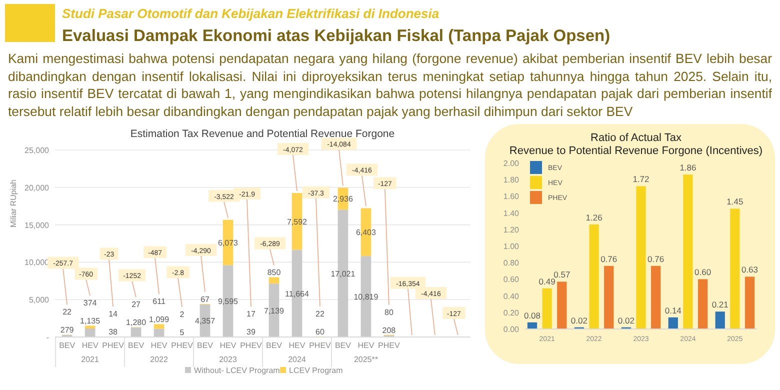 The height and width of the screenshot is (390, 780). Describe the element at coordinates (274, 311) in the screenshot. I see `text: 7,139` at that location.